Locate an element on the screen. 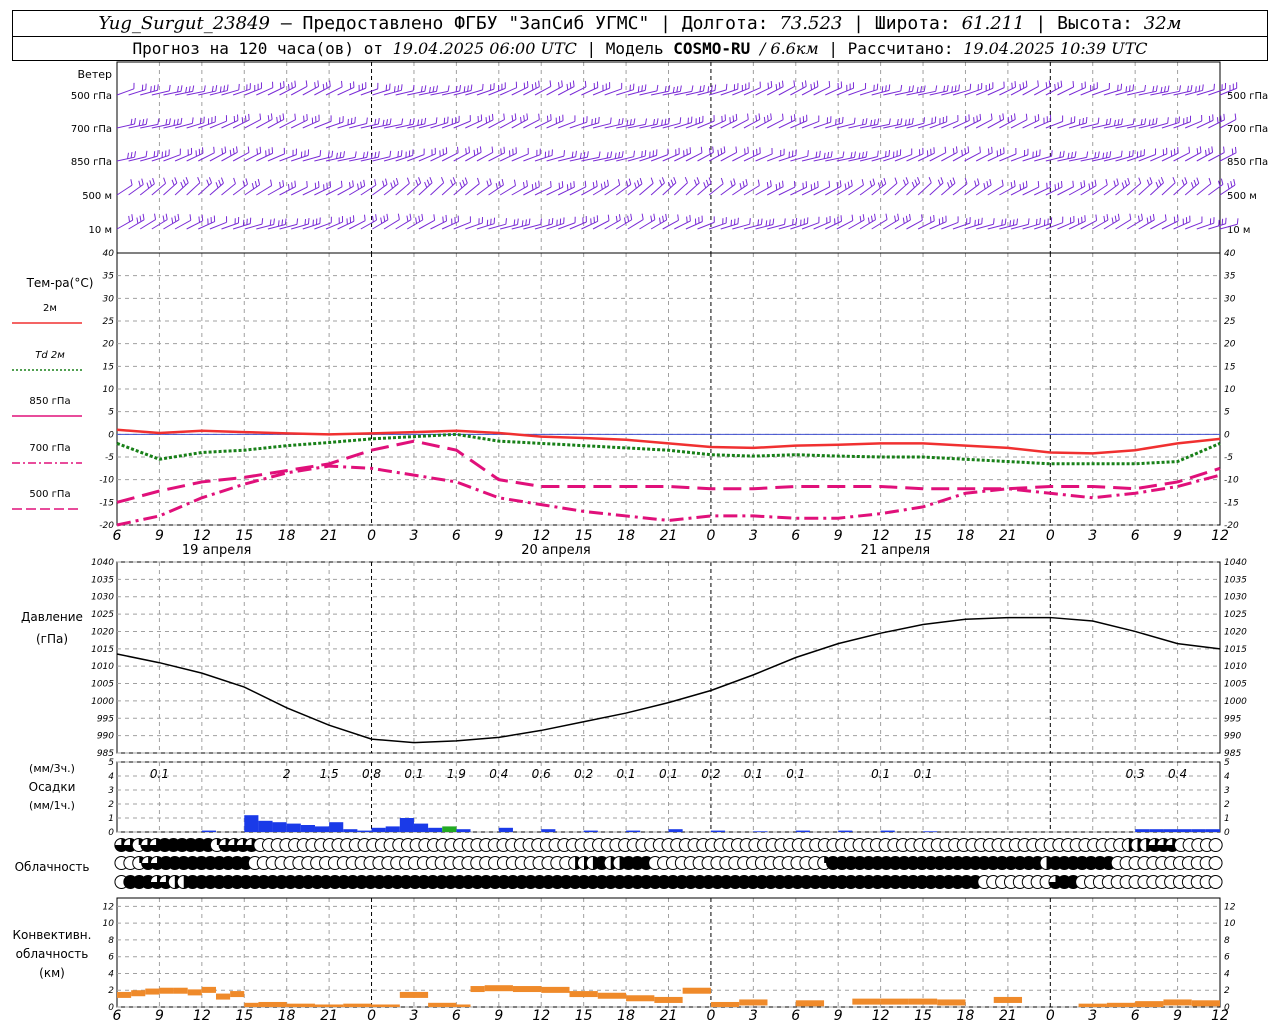 The image size is (1280, 1024). wind-title: Ветер is located at coordinates (95, 74).